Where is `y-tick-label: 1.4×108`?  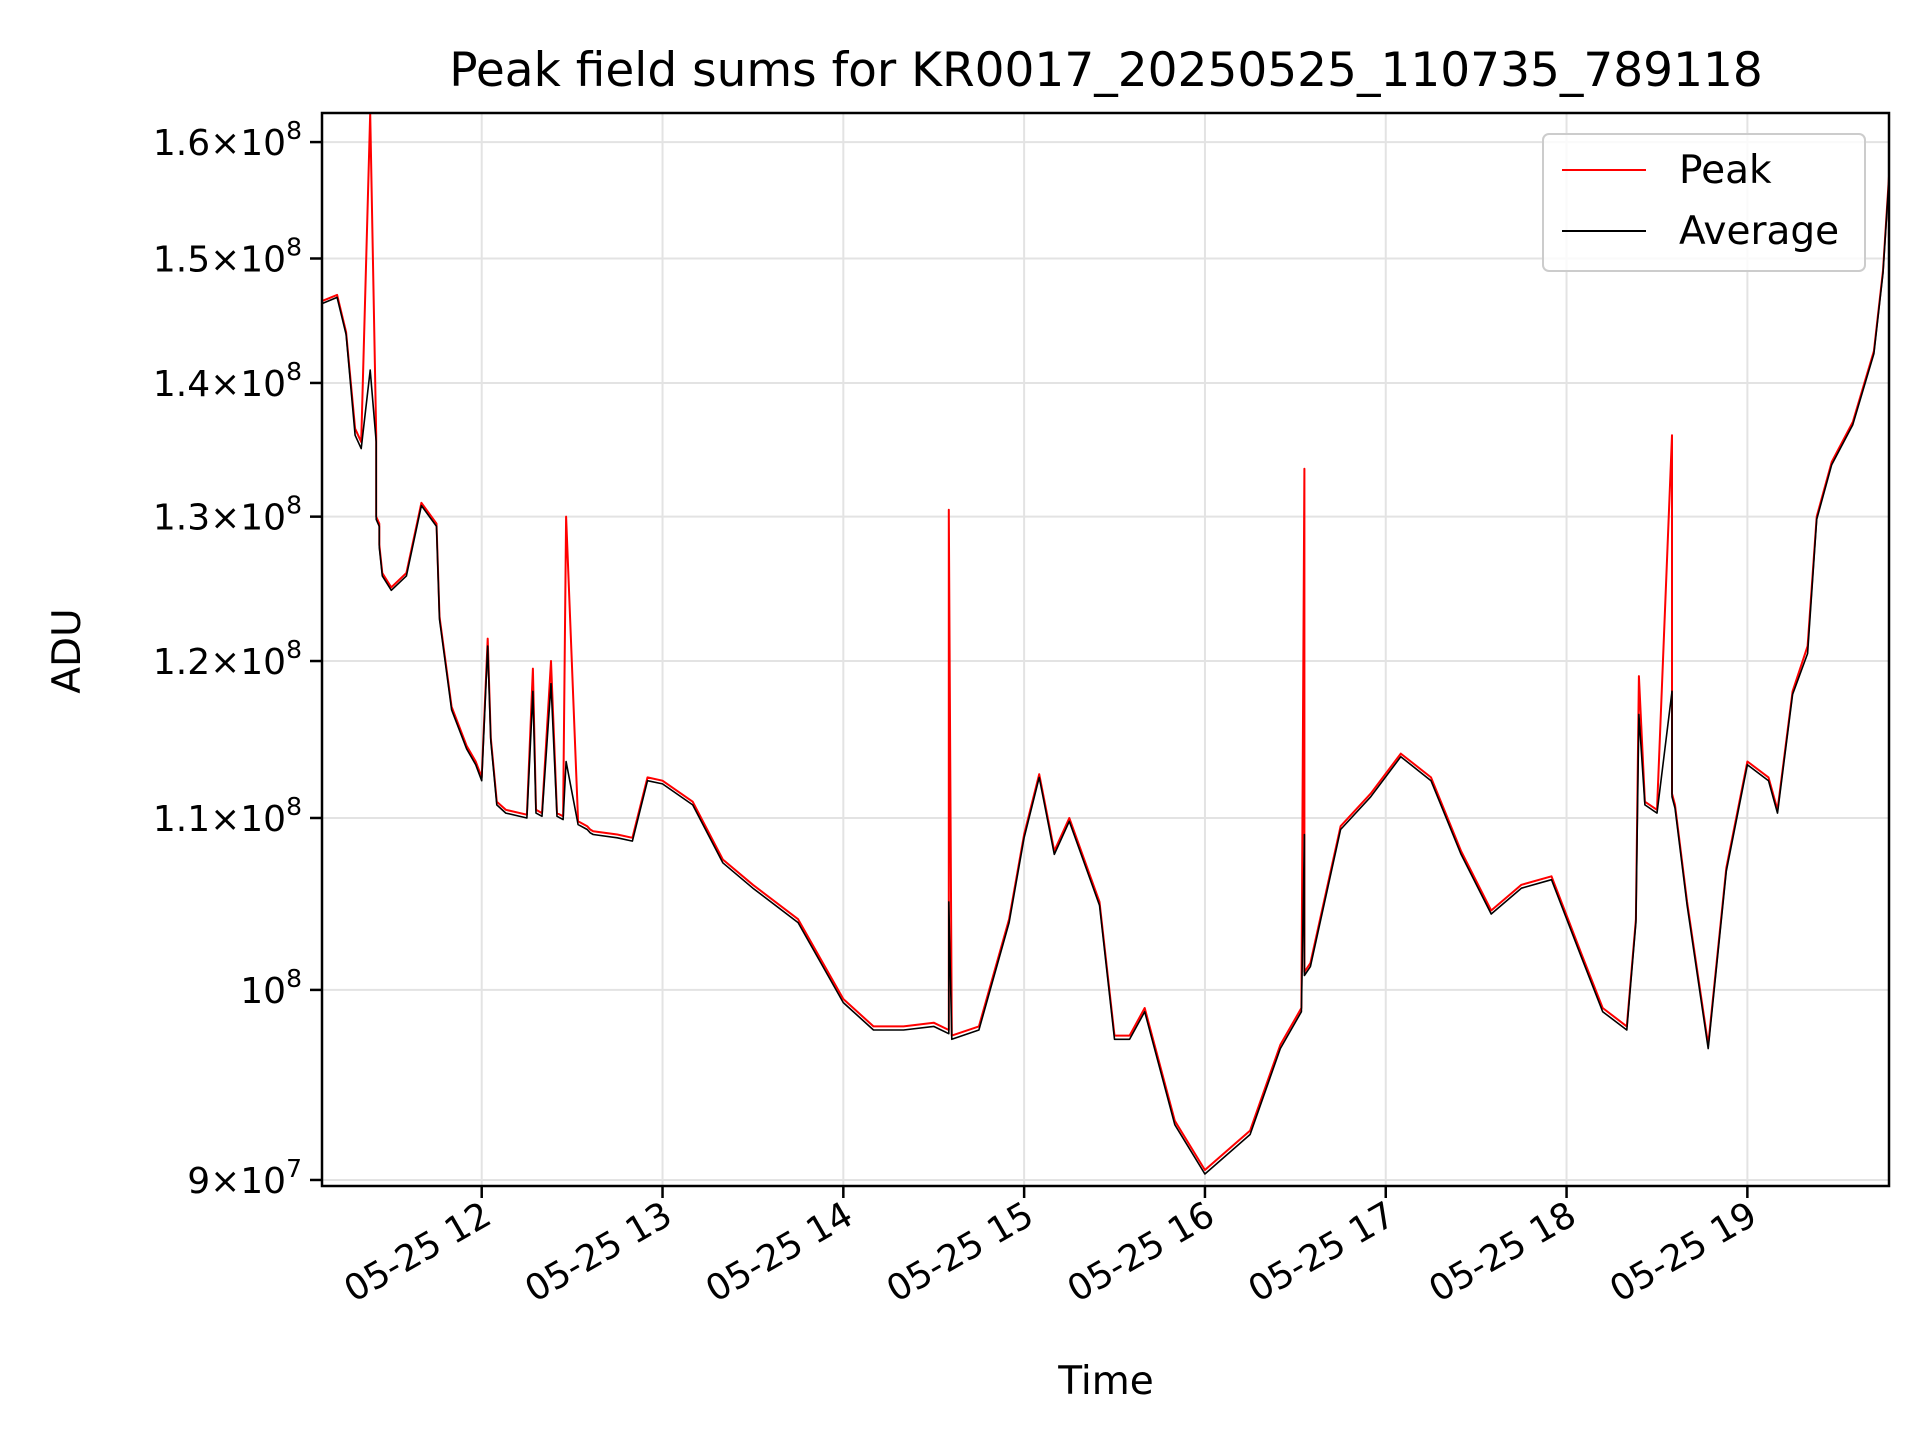 y-tick-label: 1.4×108 is located at coordinates (227, 381).